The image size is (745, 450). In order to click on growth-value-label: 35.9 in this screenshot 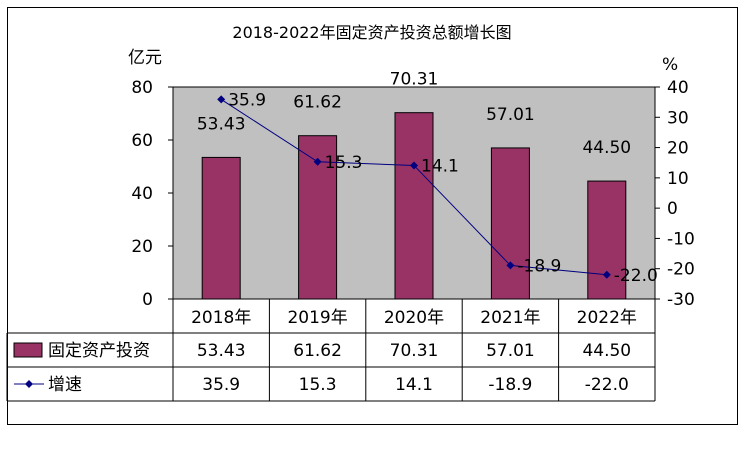, I will do `click(247, 100)`.